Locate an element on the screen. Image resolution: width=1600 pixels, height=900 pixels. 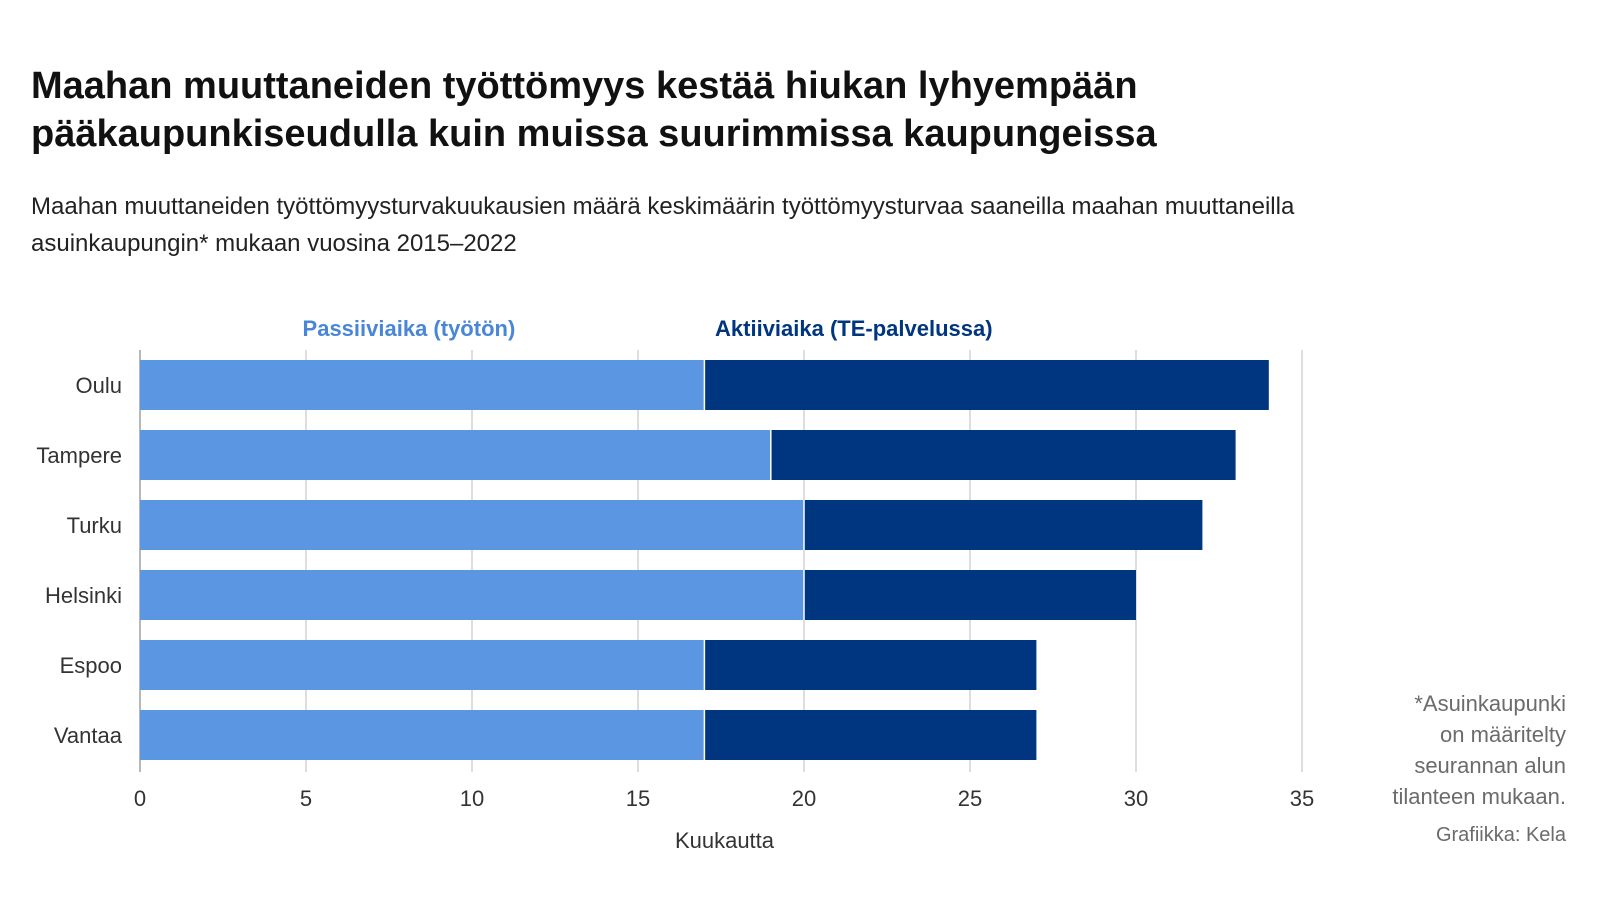
bar-active-espoo is located at coordinates (870, 665).